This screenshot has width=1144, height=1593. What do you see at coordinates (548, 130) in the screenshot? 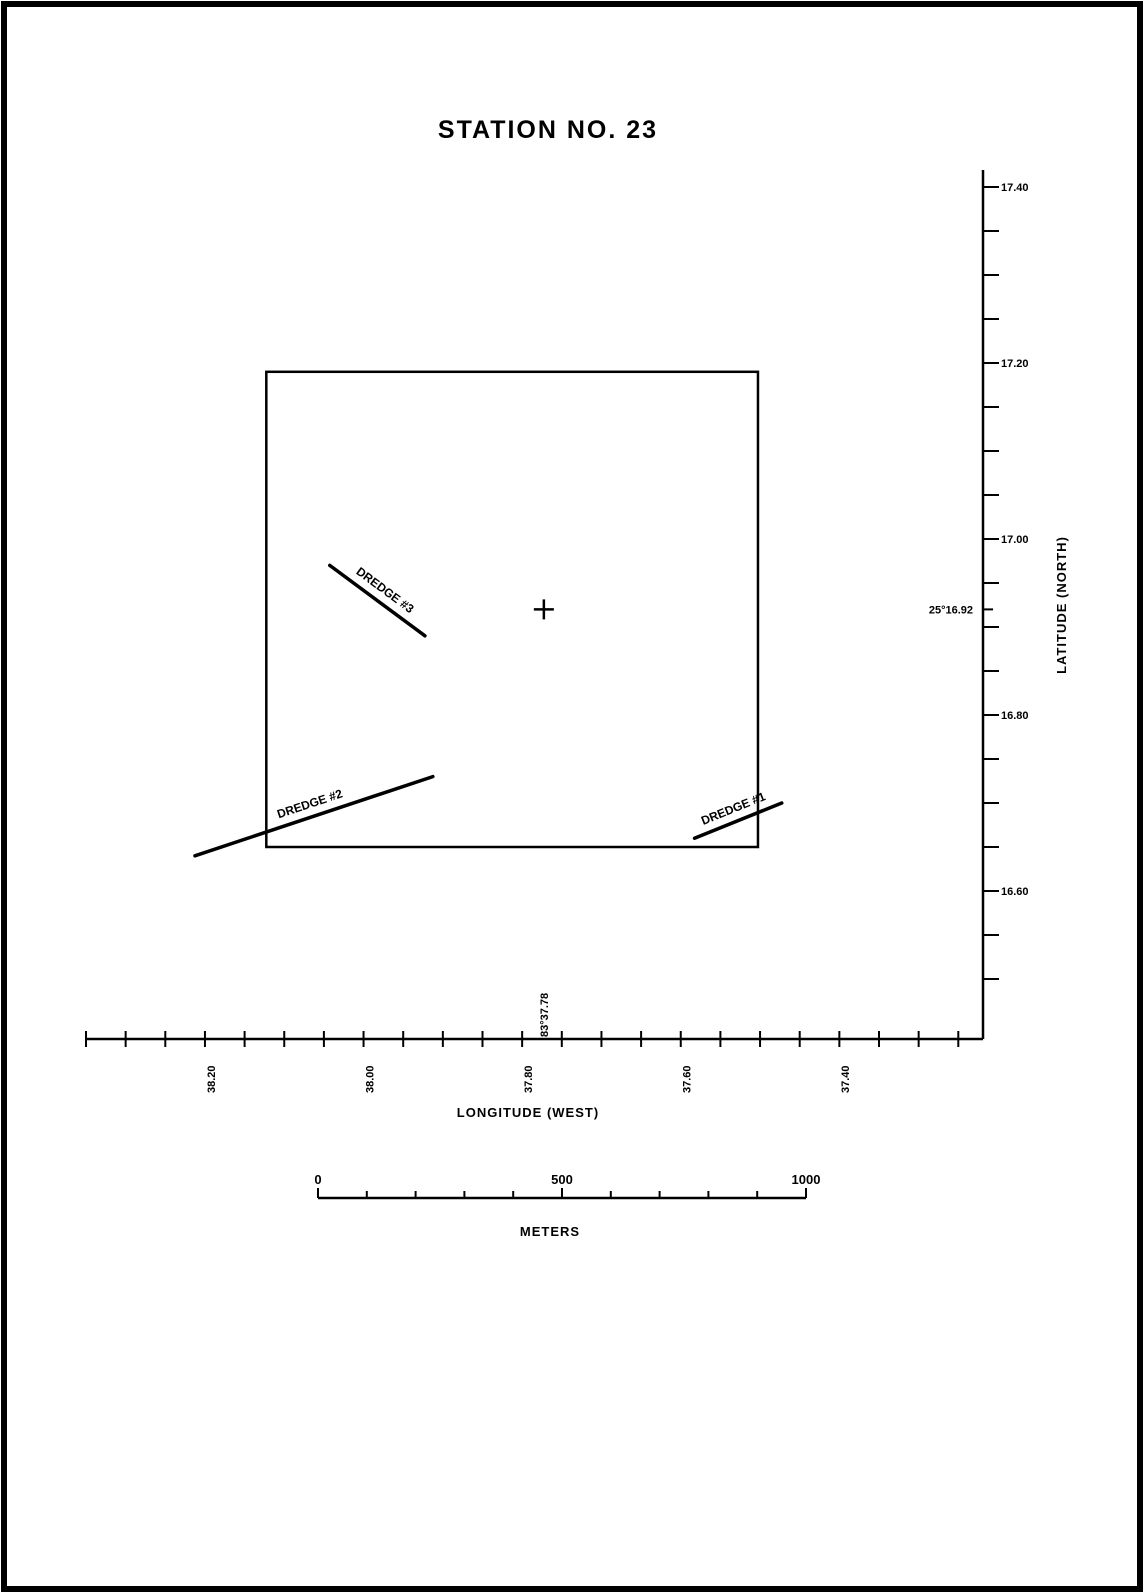
I see `map-title: STATION NO. 23` at bounding box center [548, 130].